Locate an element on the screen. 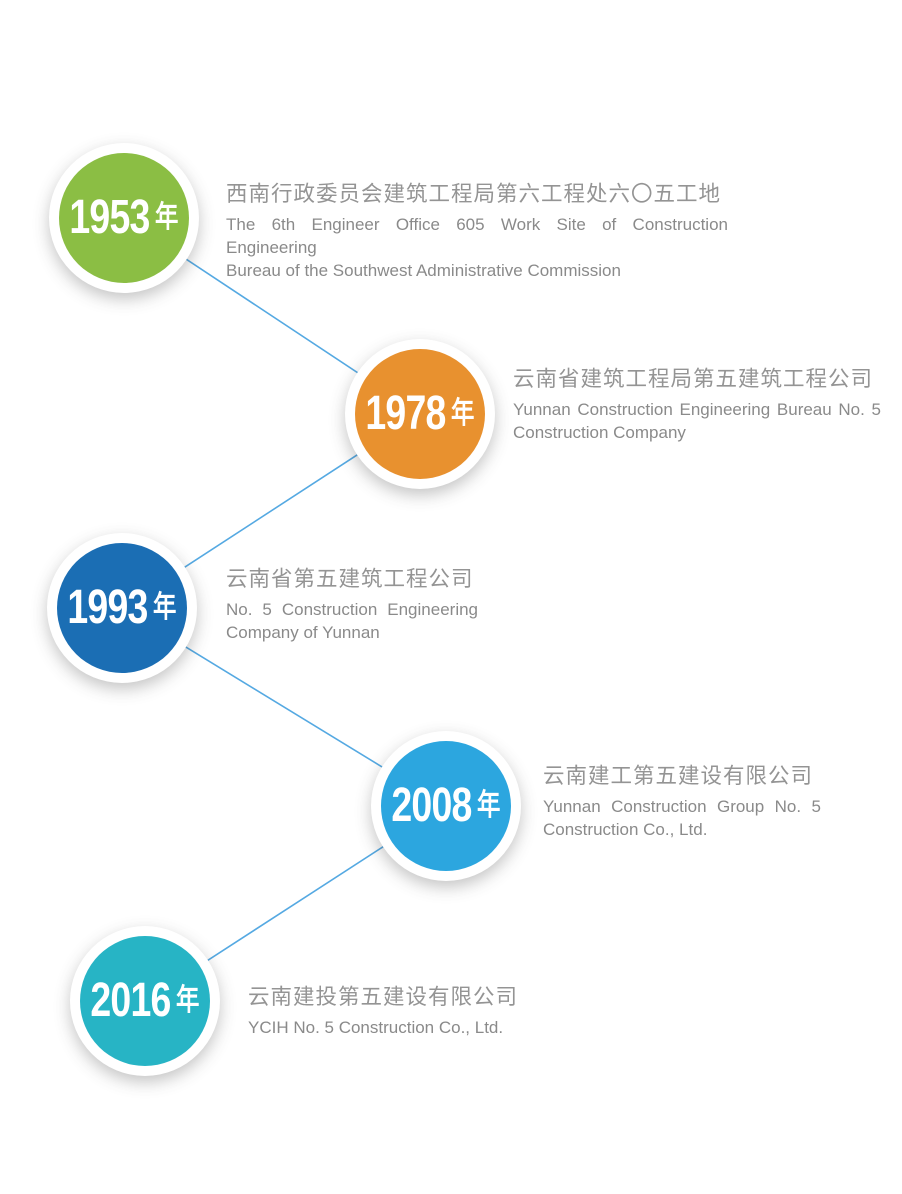  year-label-group: 2016 年 is located at coordinates (144, 1001).